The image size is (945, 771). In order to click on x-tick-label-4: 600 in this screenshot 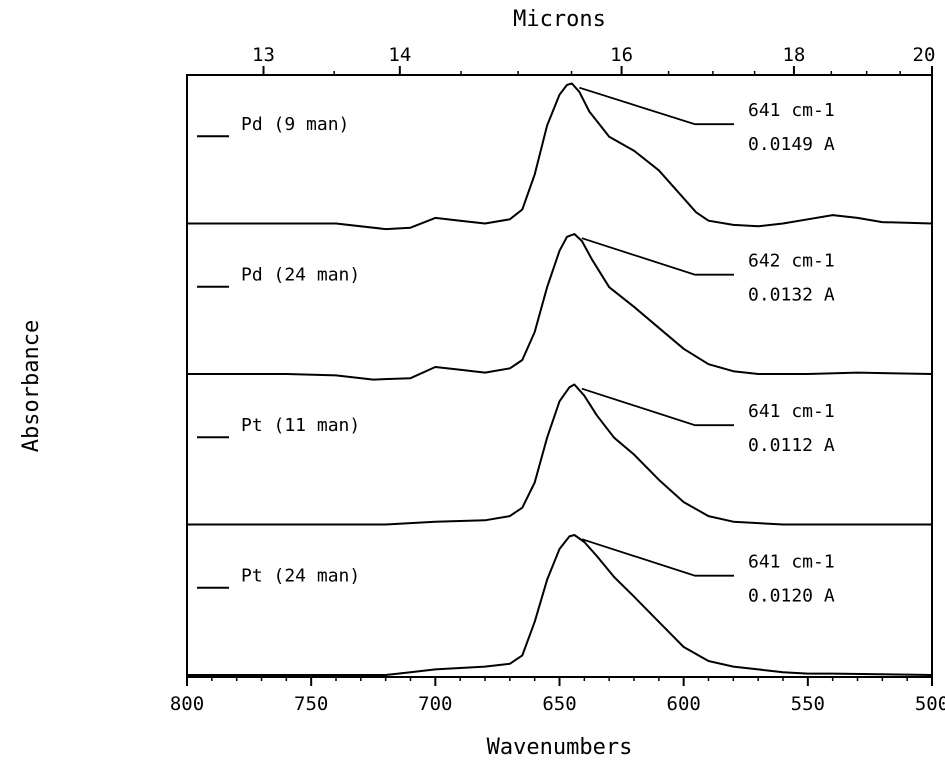, I will do `click(684, 704)`.